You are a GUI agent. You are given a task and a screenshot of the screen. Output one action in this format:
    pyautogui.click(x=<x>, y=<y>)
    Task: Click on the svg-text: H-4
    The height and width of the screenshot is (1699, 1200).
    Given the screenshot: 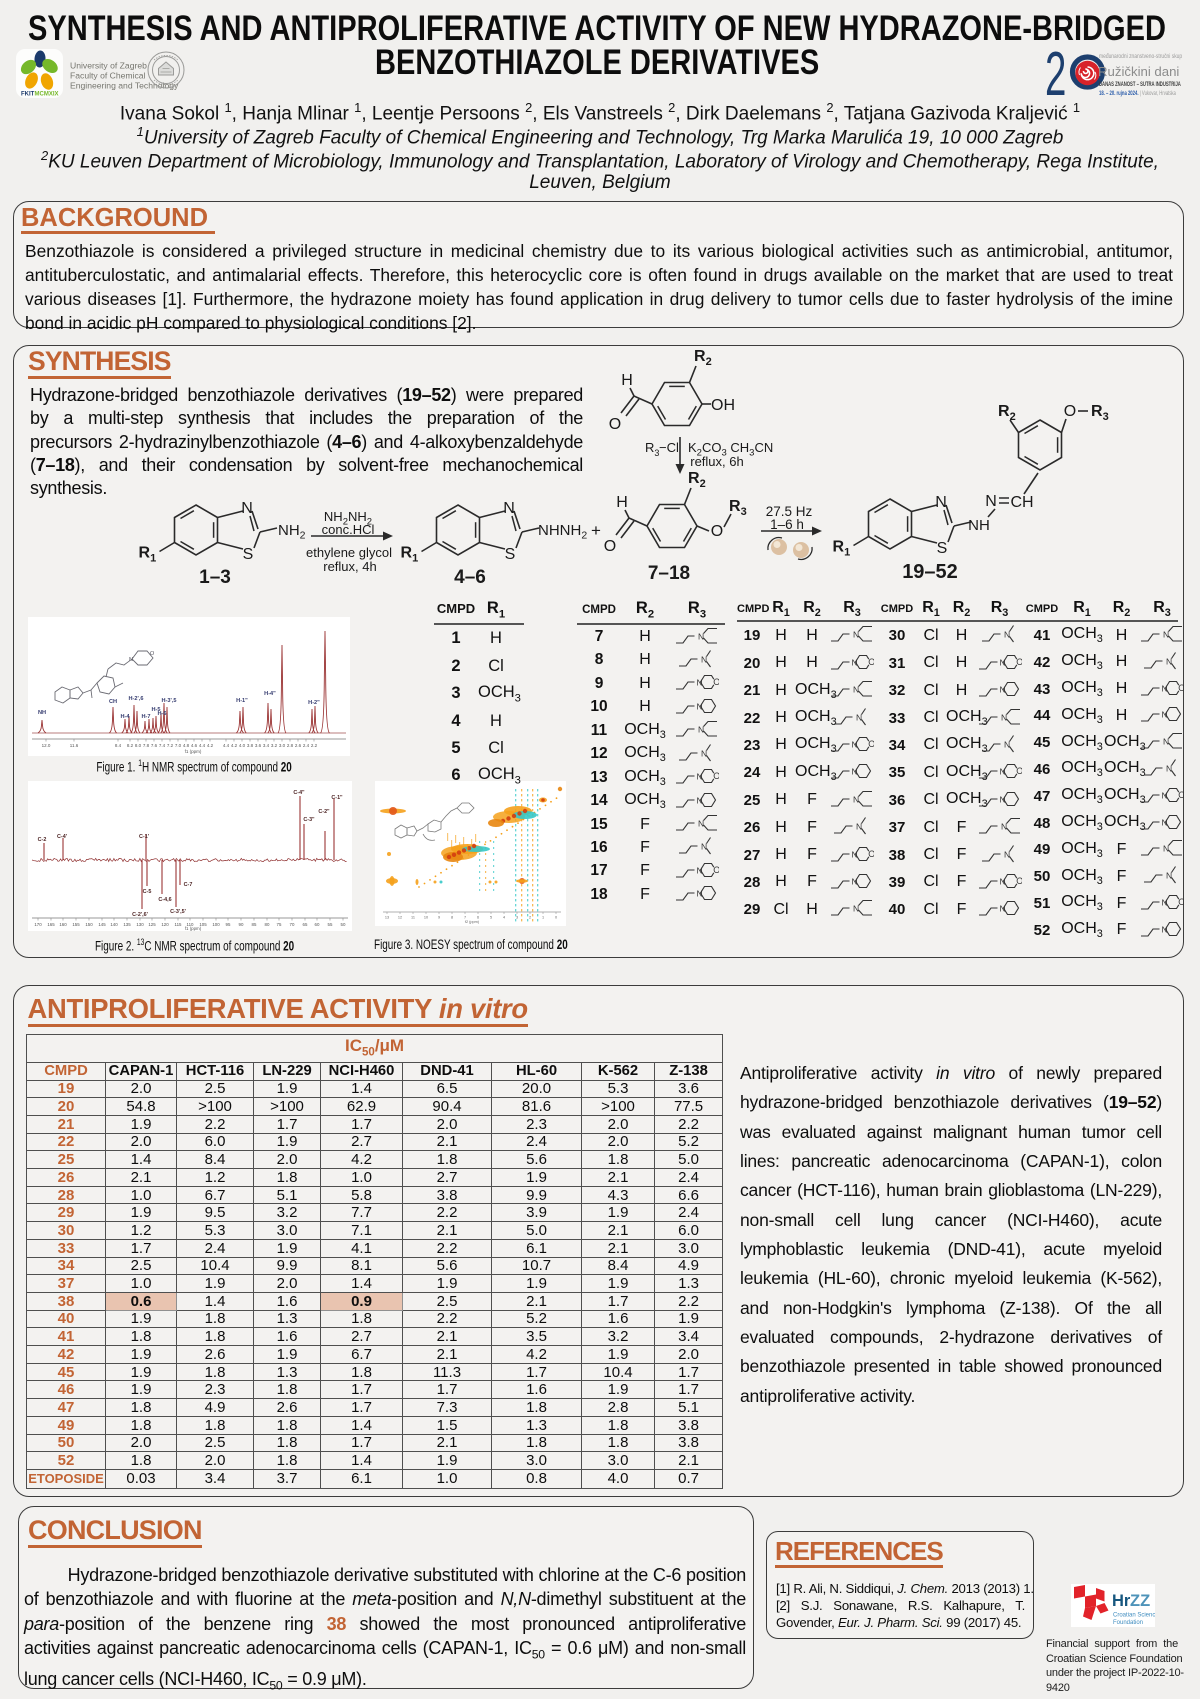 What is the action you would take?
    pyautogui.click(x=125, y=717)
    